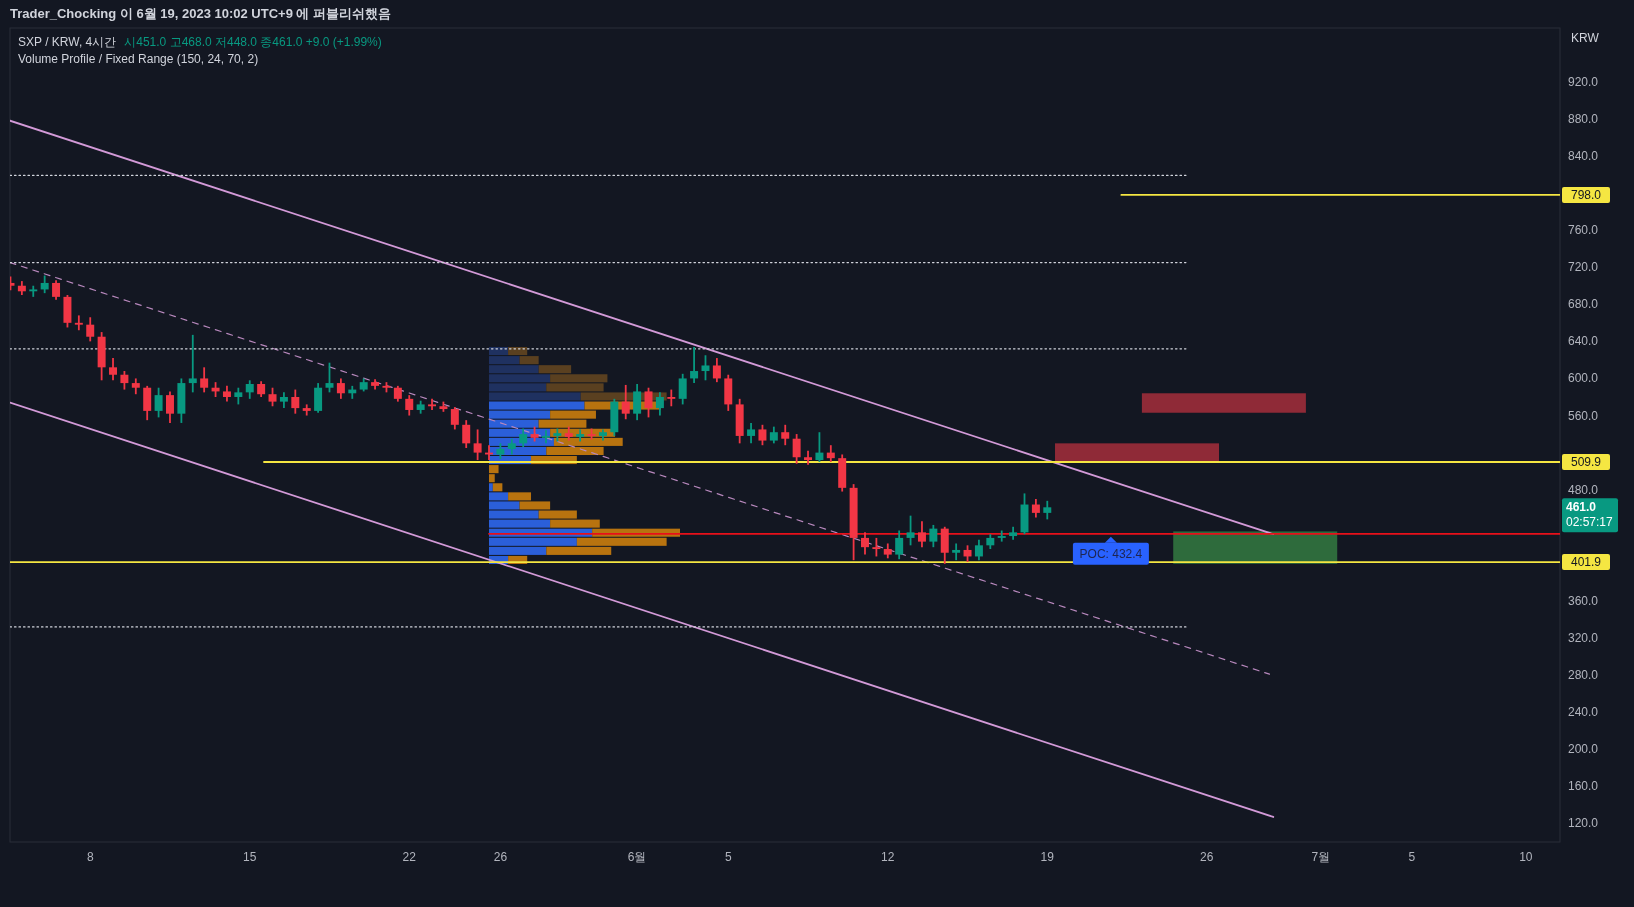 Image resolution: width=1634 pixels, height=907 pixels. I want to click on y-tick-label: 560.0, so click(1583, 415).